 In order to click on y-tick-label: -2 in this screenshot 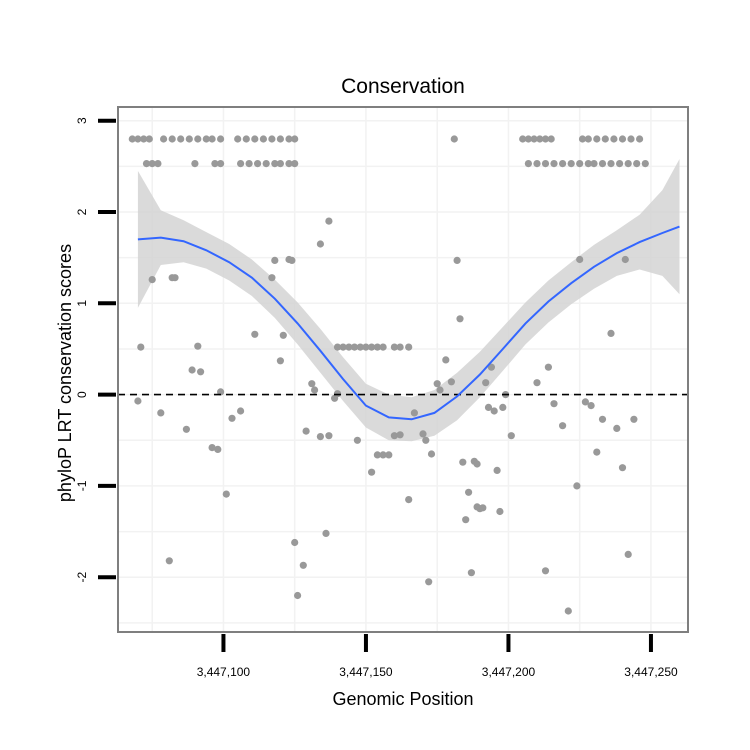, I will do `click(82, 577)`.